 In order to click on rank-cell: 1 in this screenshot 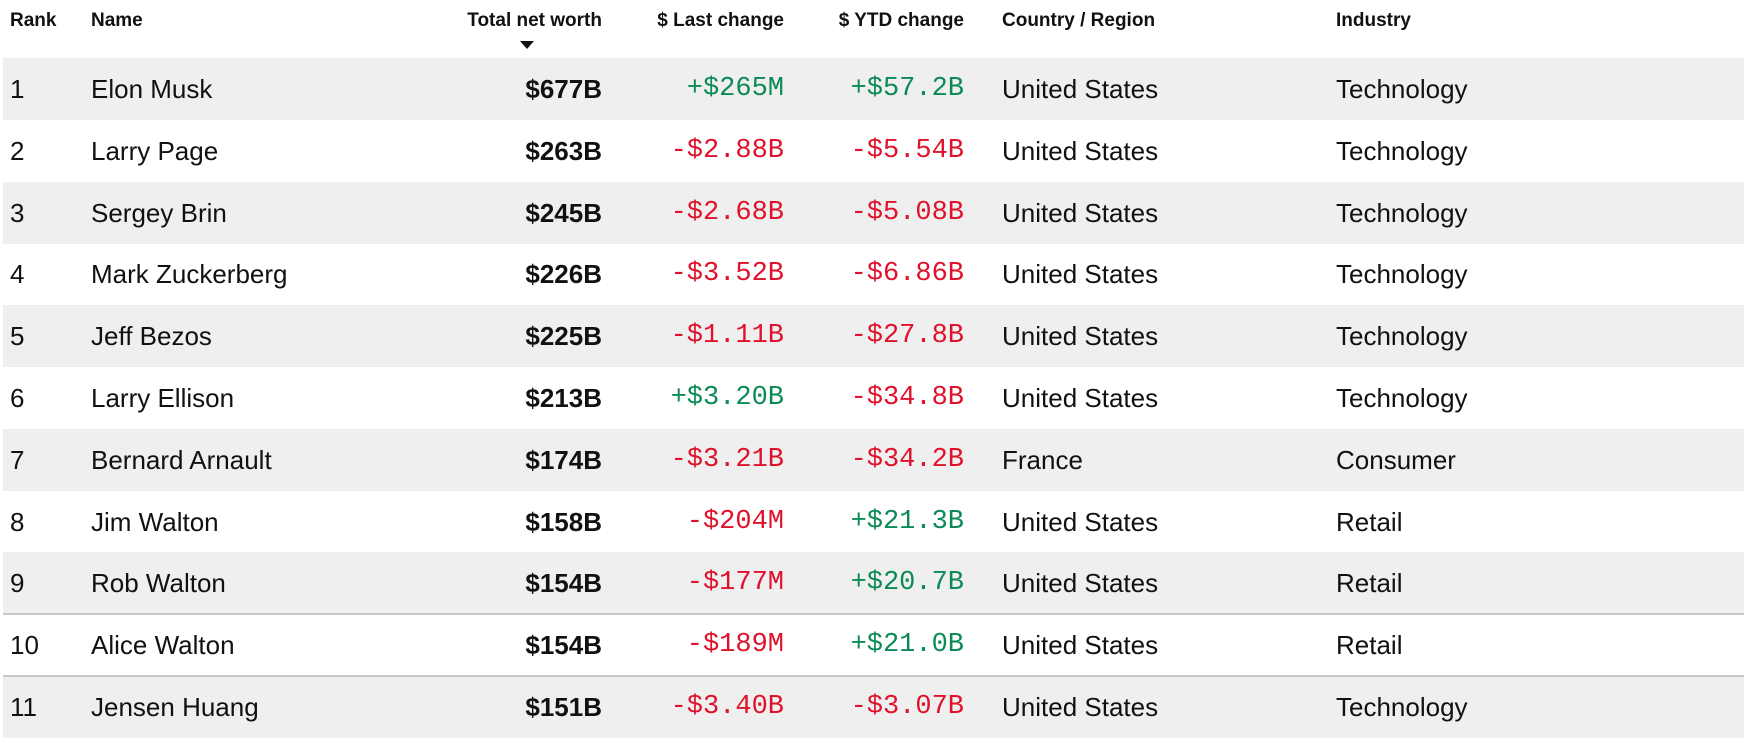, I will do `click(17, 89)`.